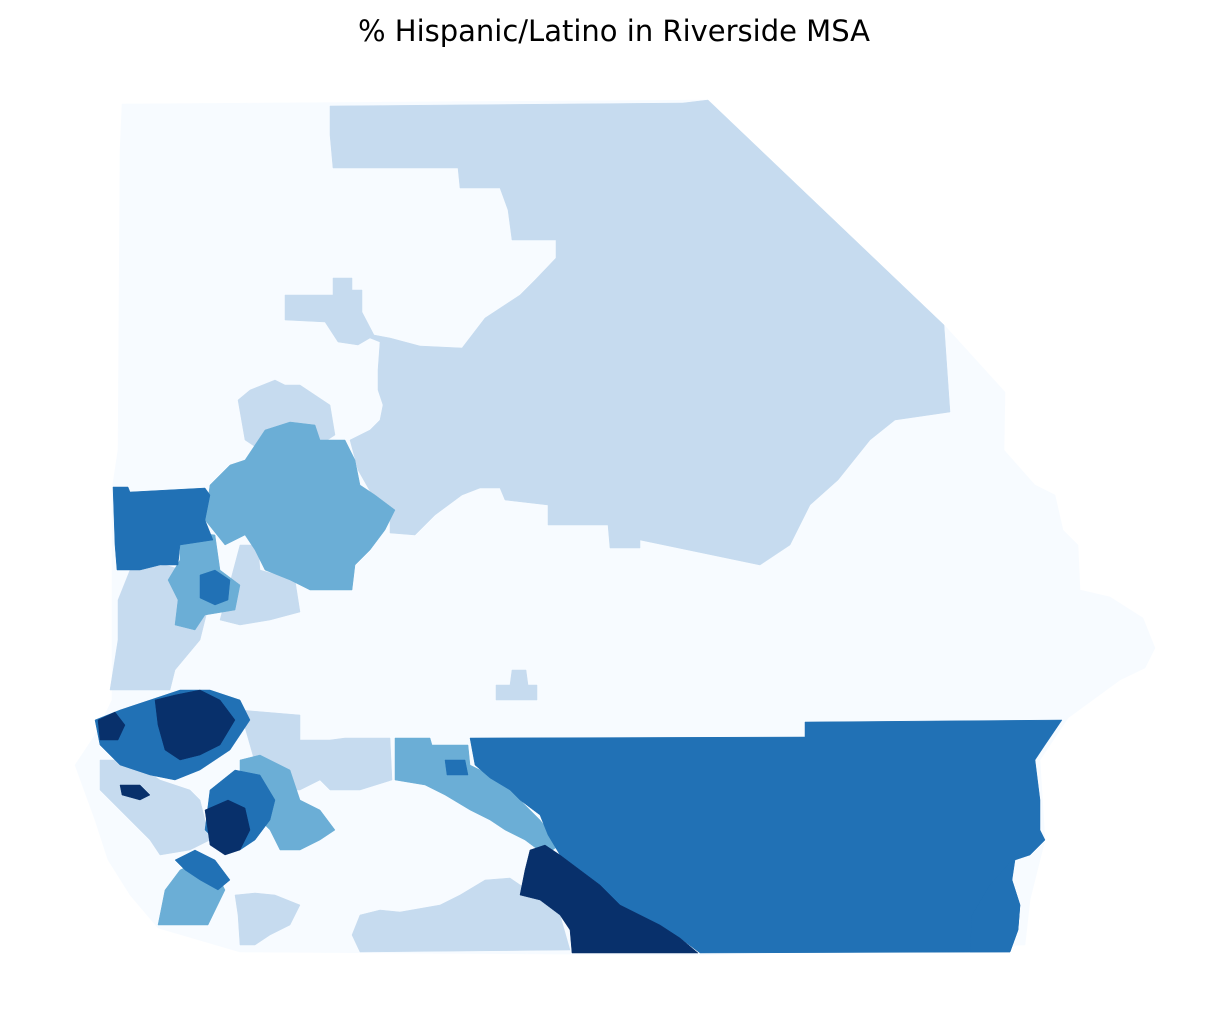 This screenshot has width=1228, height=1017. Describe the element at coordinates (195, 725) in the screenshot. I see `region-class-5-west-core` at that location.